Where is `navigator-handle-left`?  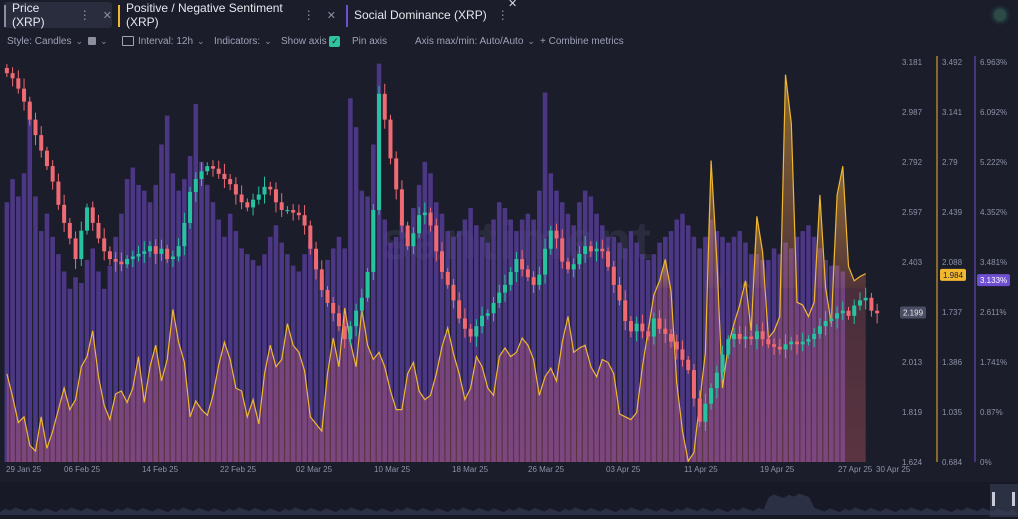 navigator-handle-left is located at coordinates (993, 499).